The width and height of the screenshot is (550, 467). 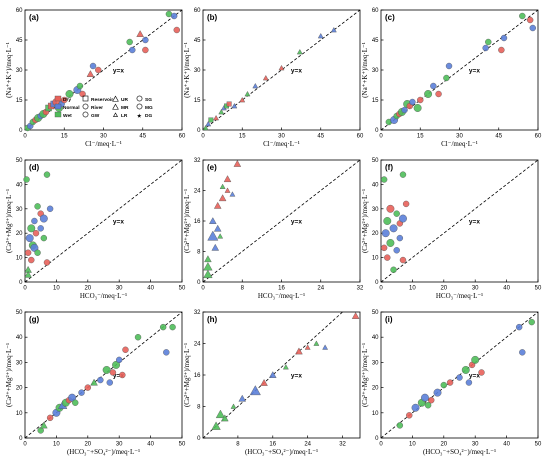 I want to click on x-tick-label: 45, so click(x=498, y=137).